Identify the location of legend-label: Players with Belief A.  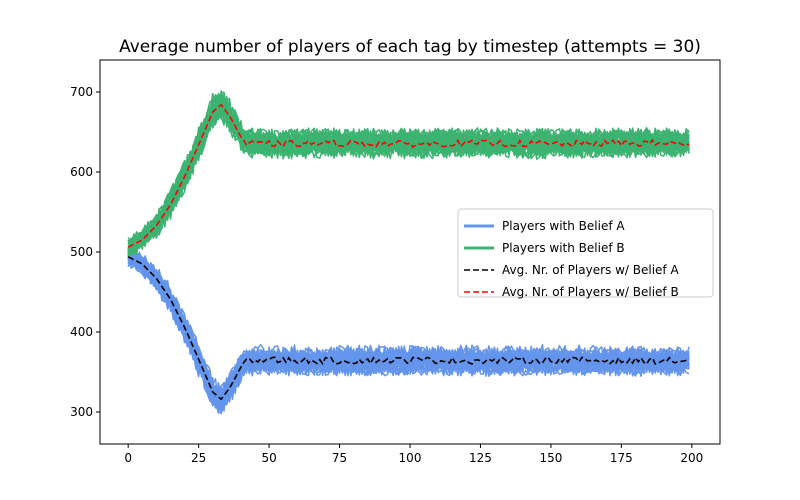
(563, 226).